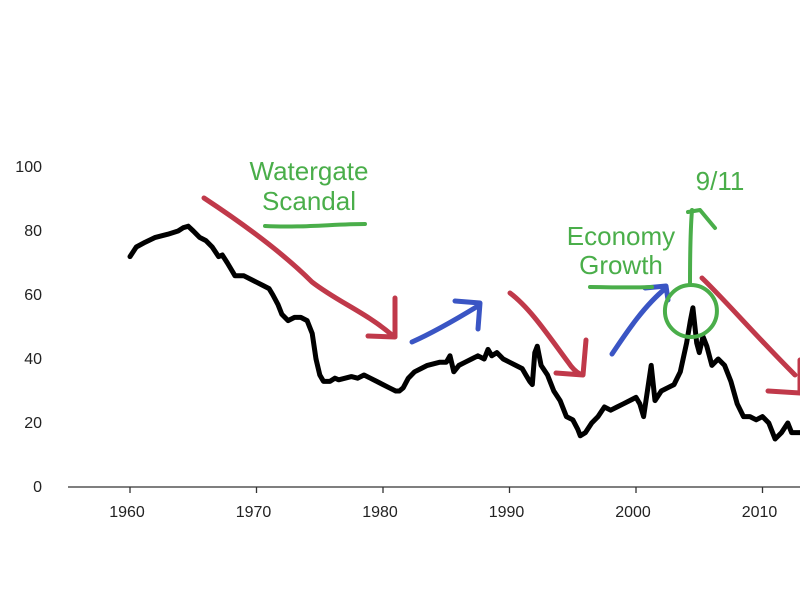 This screenshot has width=800, height=600. Describe the element at coordinates (309, 201) in the screenshot. I see `annotation-scandal: Scandal` at that location.